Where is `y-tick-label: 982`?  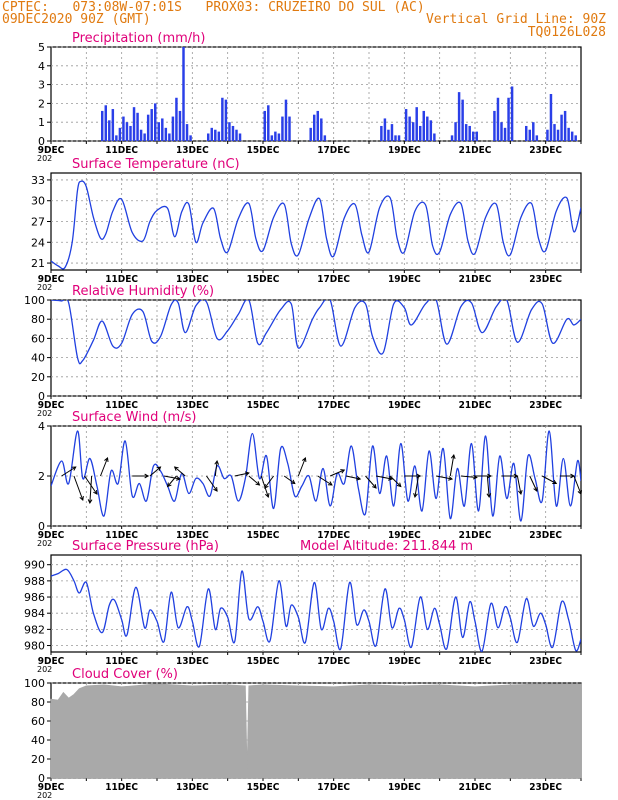 y-tick-label: 982 is located at coordinates (34, 629).